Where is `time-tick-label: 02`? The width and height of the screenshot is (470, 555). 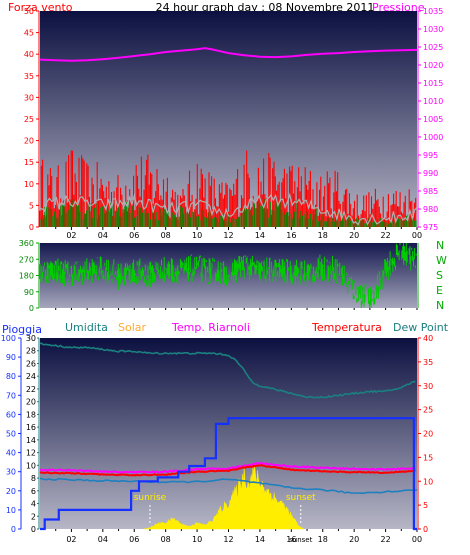 time-tick-label: 02 is located at coordinates (71, 235).